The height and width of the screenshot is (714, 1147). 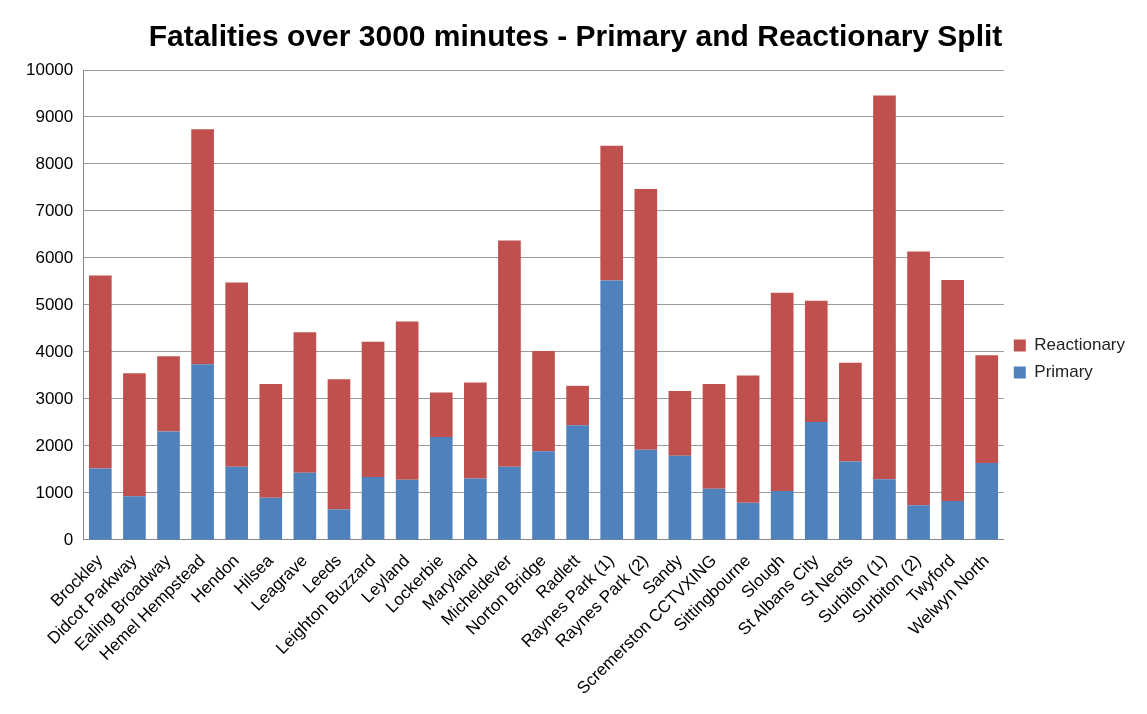 I want to click on legend-label: Primary, so click(x=1064, y=372).